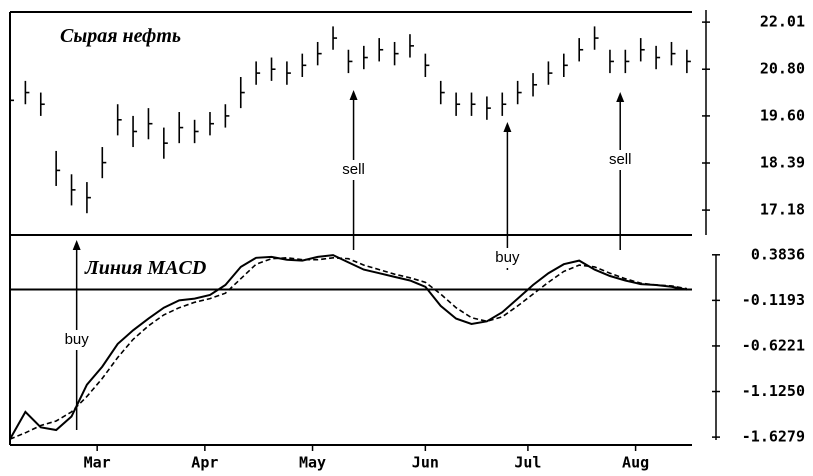  I want to click on y-tick-label: 20.80, so click(782, 69).